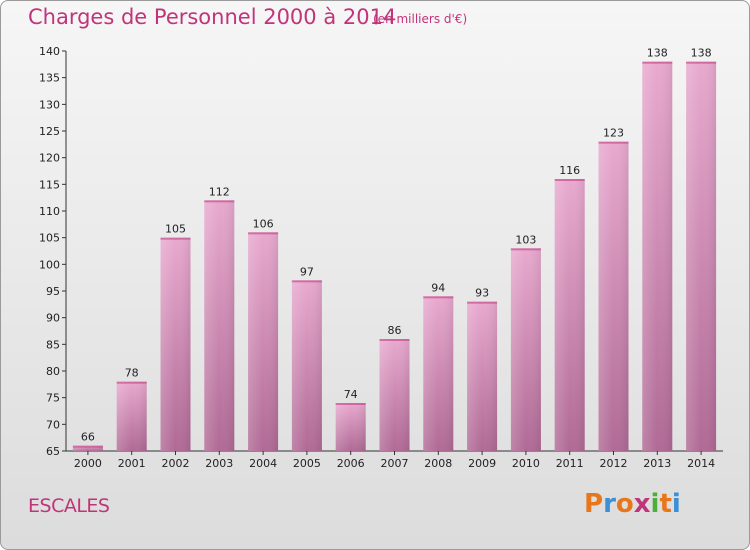 This screenshot has height=550, width=750. What do you see at coordinates (482, 293) in the screenshot?
I see `data-label: 93` at bounding box center [482, 293].